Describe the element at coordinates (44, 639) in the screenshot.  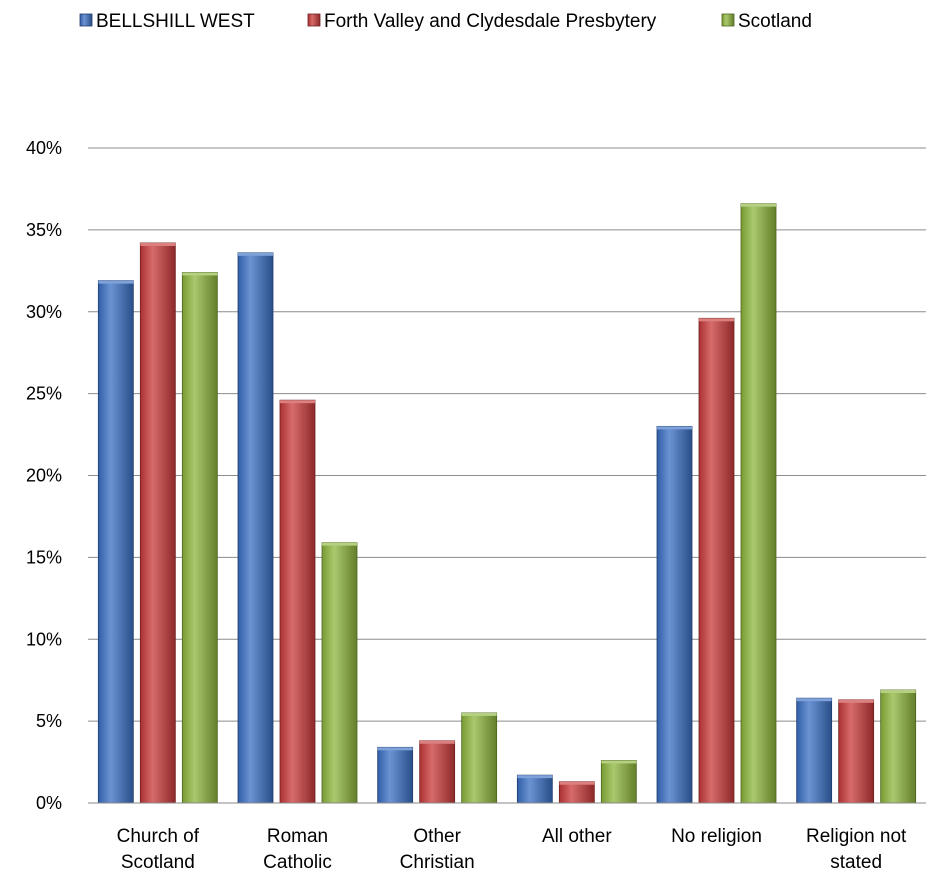
I see `y-tick-label: 10%` at that location.